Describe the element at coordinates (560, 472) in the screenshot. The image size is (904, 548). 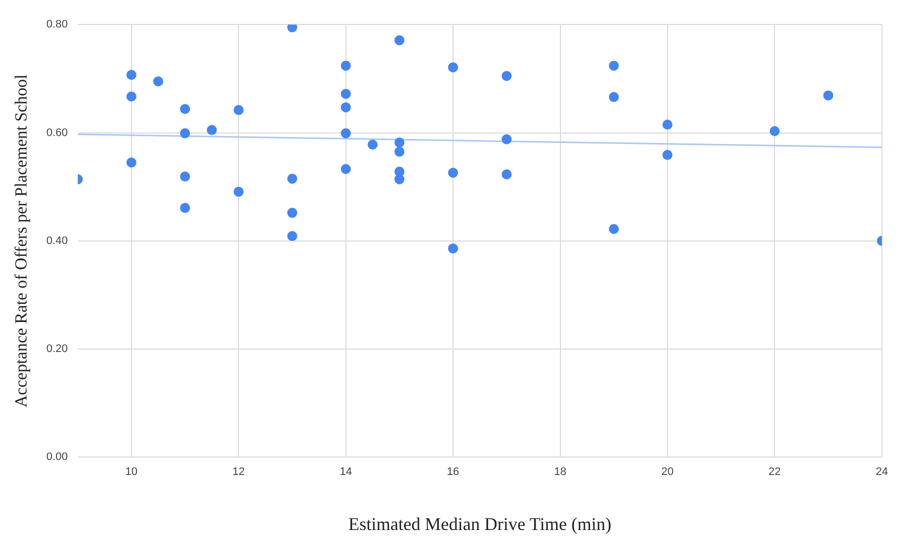
I see `x-tick-label: 18` at that location.